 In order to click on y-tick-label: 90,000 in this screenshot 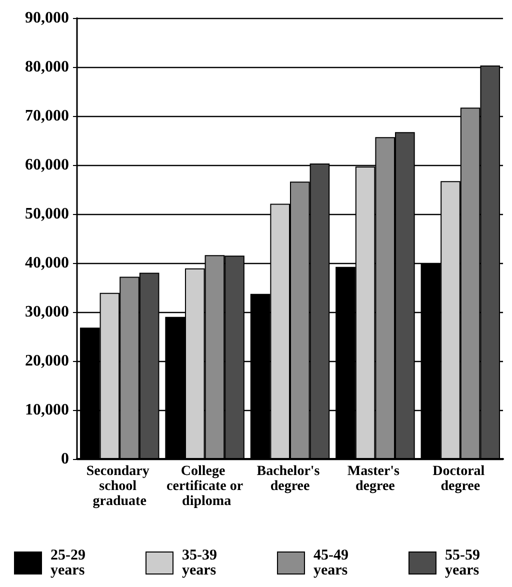, I will do `click(47, 18)`.